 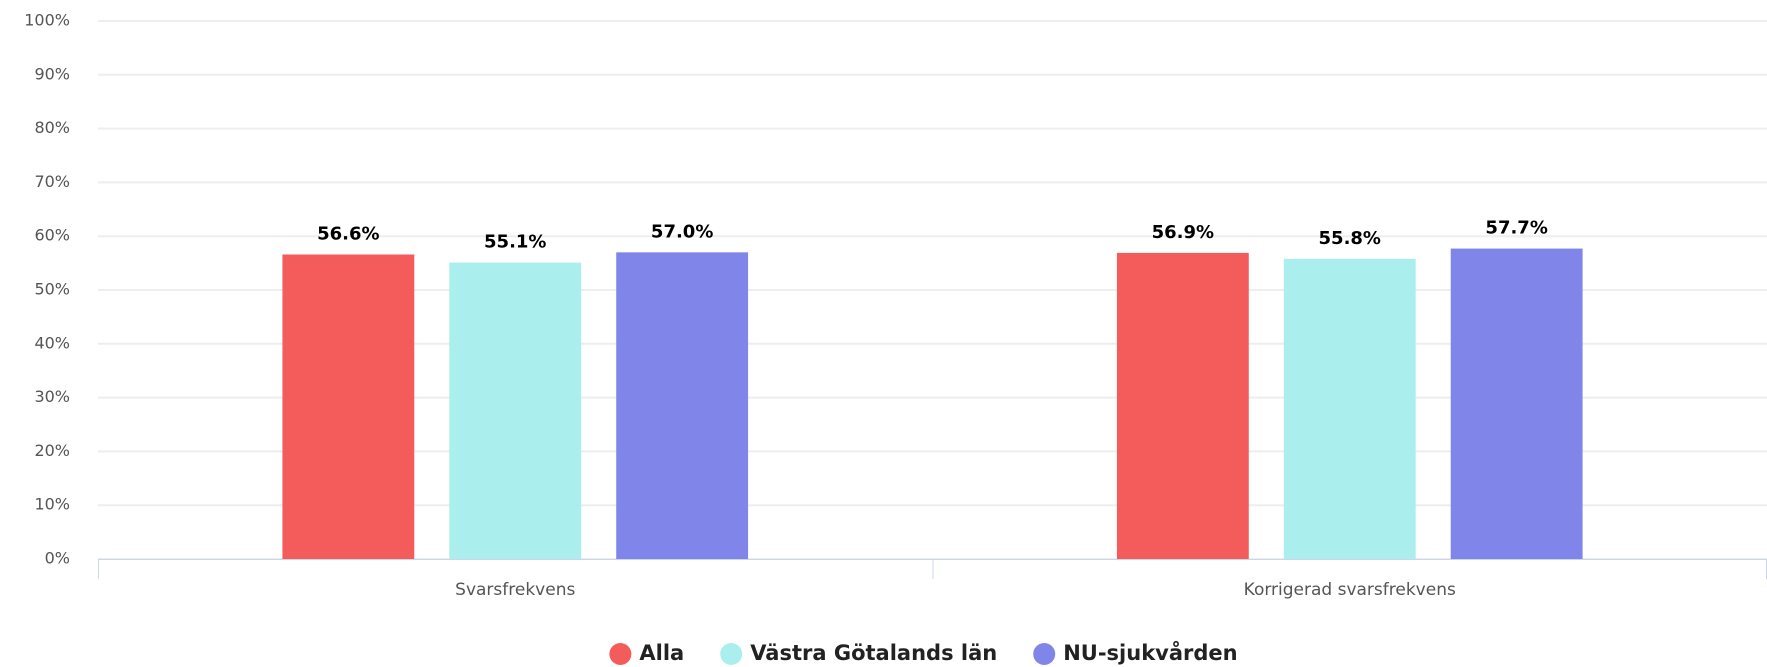 I want to click on y-tick-label: 20%, so click(x=52, y=450).